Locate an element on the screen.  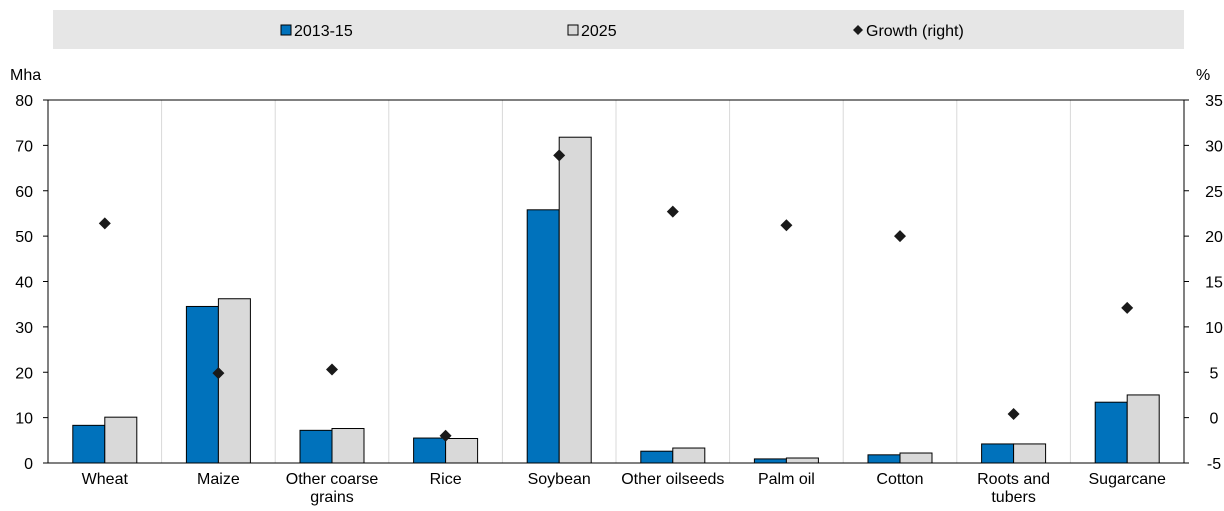
left-tick-label: 0 is located at coordinates (28, 464).